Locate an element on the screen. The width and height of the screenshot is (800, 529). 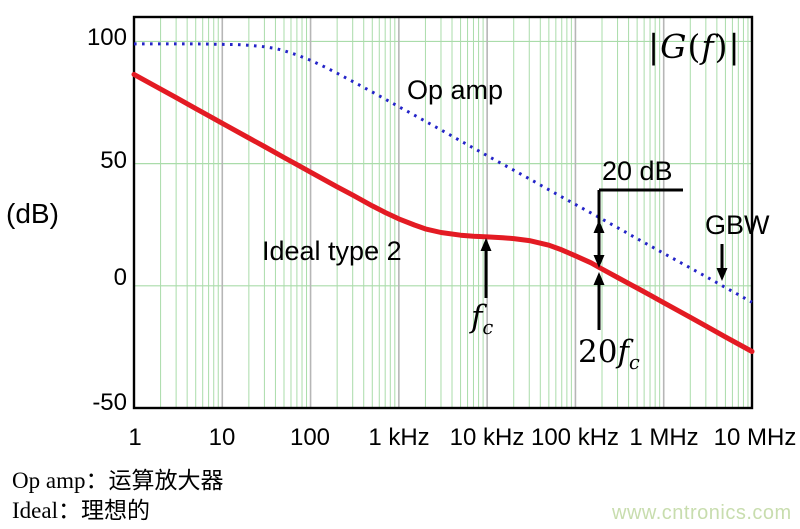
x-tick-1mhz: 1 MHz is located at coordinates (664, 437).